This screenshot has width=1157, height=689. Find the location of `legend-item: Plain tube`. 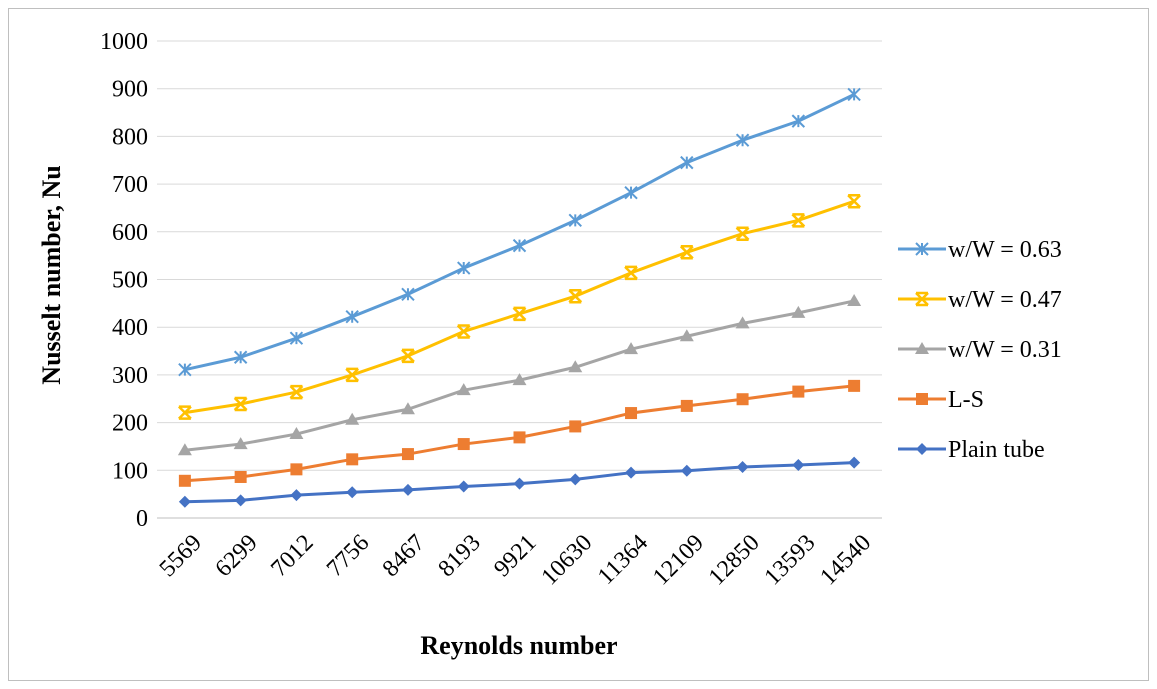

legend-item: Plain tube is located at coordinates (971, 450).